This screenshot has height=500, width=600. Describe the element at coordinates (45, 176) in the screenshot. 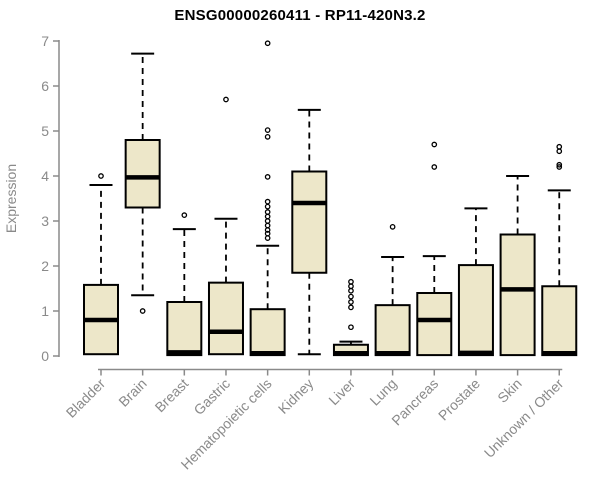

I see `y-tick-label: 4` at that location.